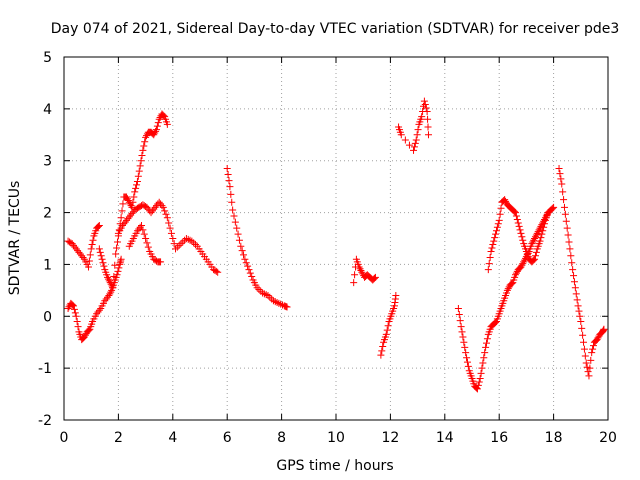  Describe the element at coordinates (45, 421) in the screenshot. I see `y-tick-label: -2` at that location.